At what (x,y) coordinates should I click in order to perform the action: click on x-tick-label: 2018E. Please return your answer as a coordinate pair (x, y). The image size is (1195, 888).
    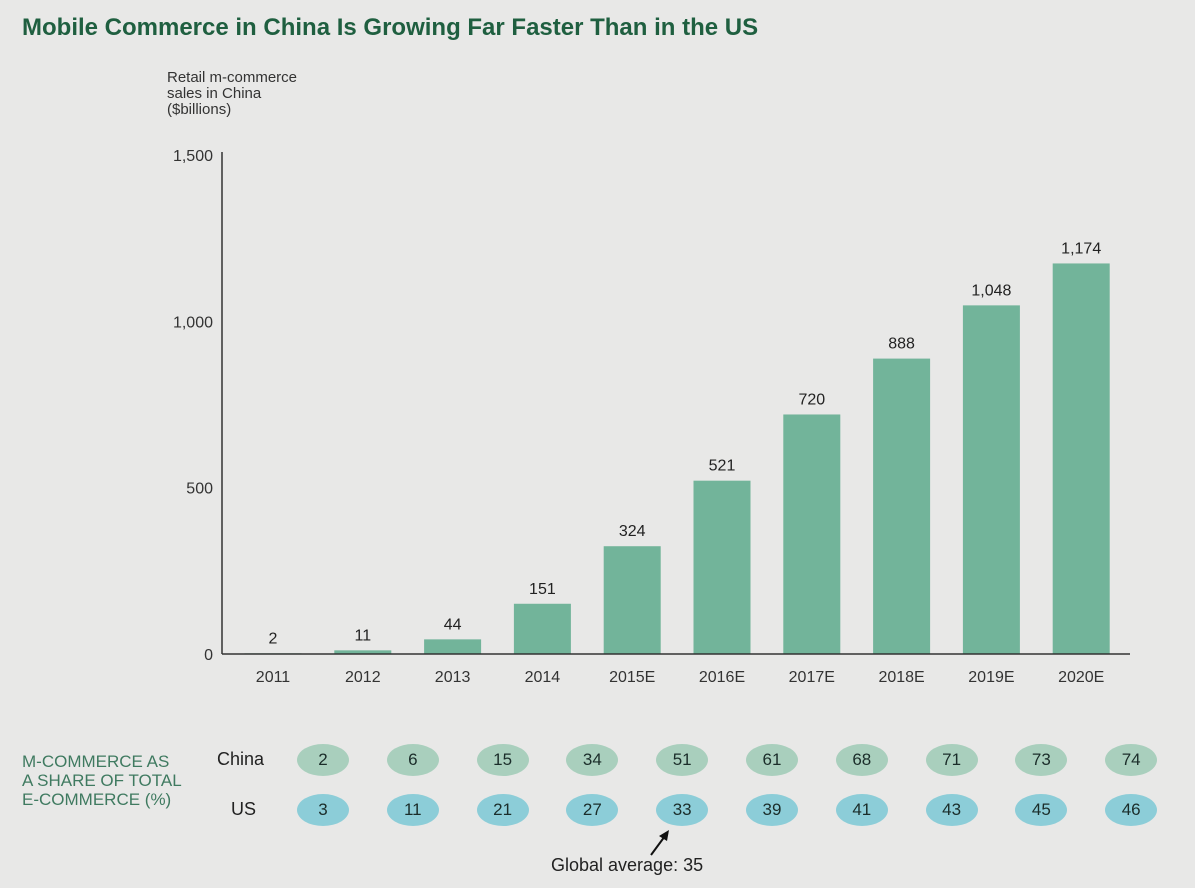
    Looking at the image, I should click on (901, 677).